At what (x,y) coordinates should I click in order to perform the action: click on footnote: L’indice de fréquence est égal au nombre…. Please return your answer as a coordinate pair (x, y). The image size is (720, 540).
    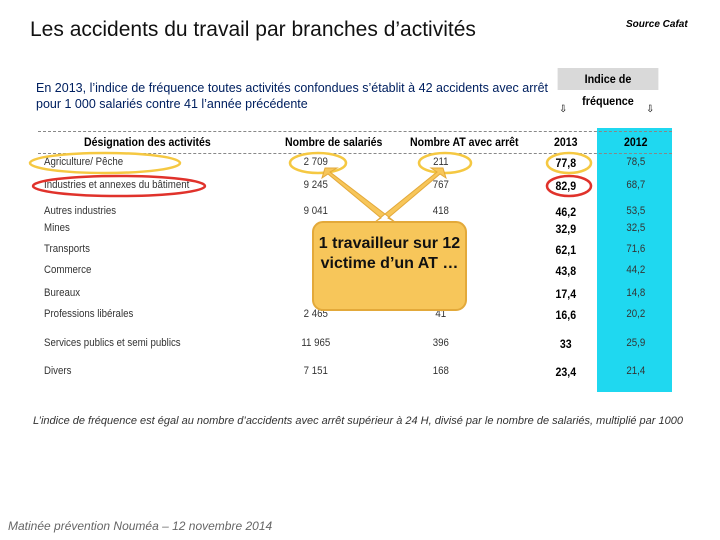
    Looking at the image, I should click on (358, 421).